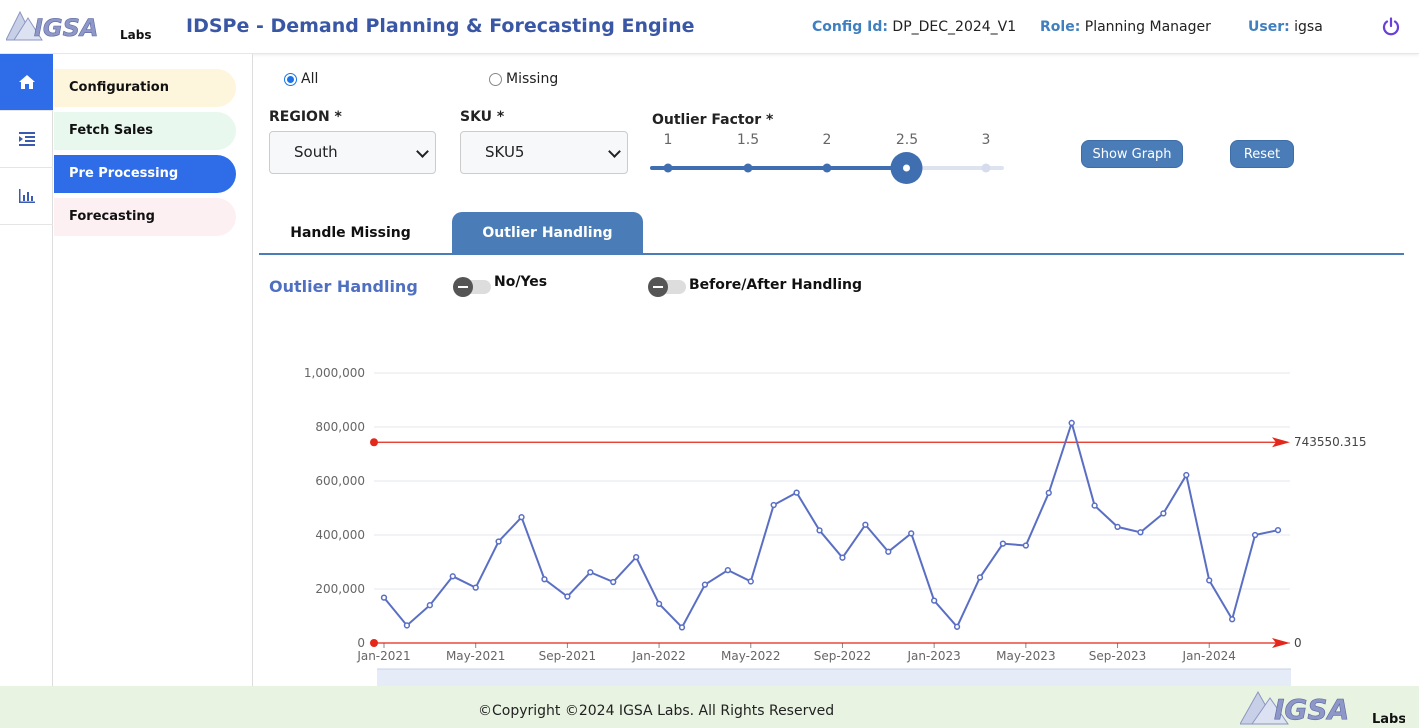  Describe the element at coordinates (1147, 27) in the screenshot. I see `role-value: Planning Manager` at that location.